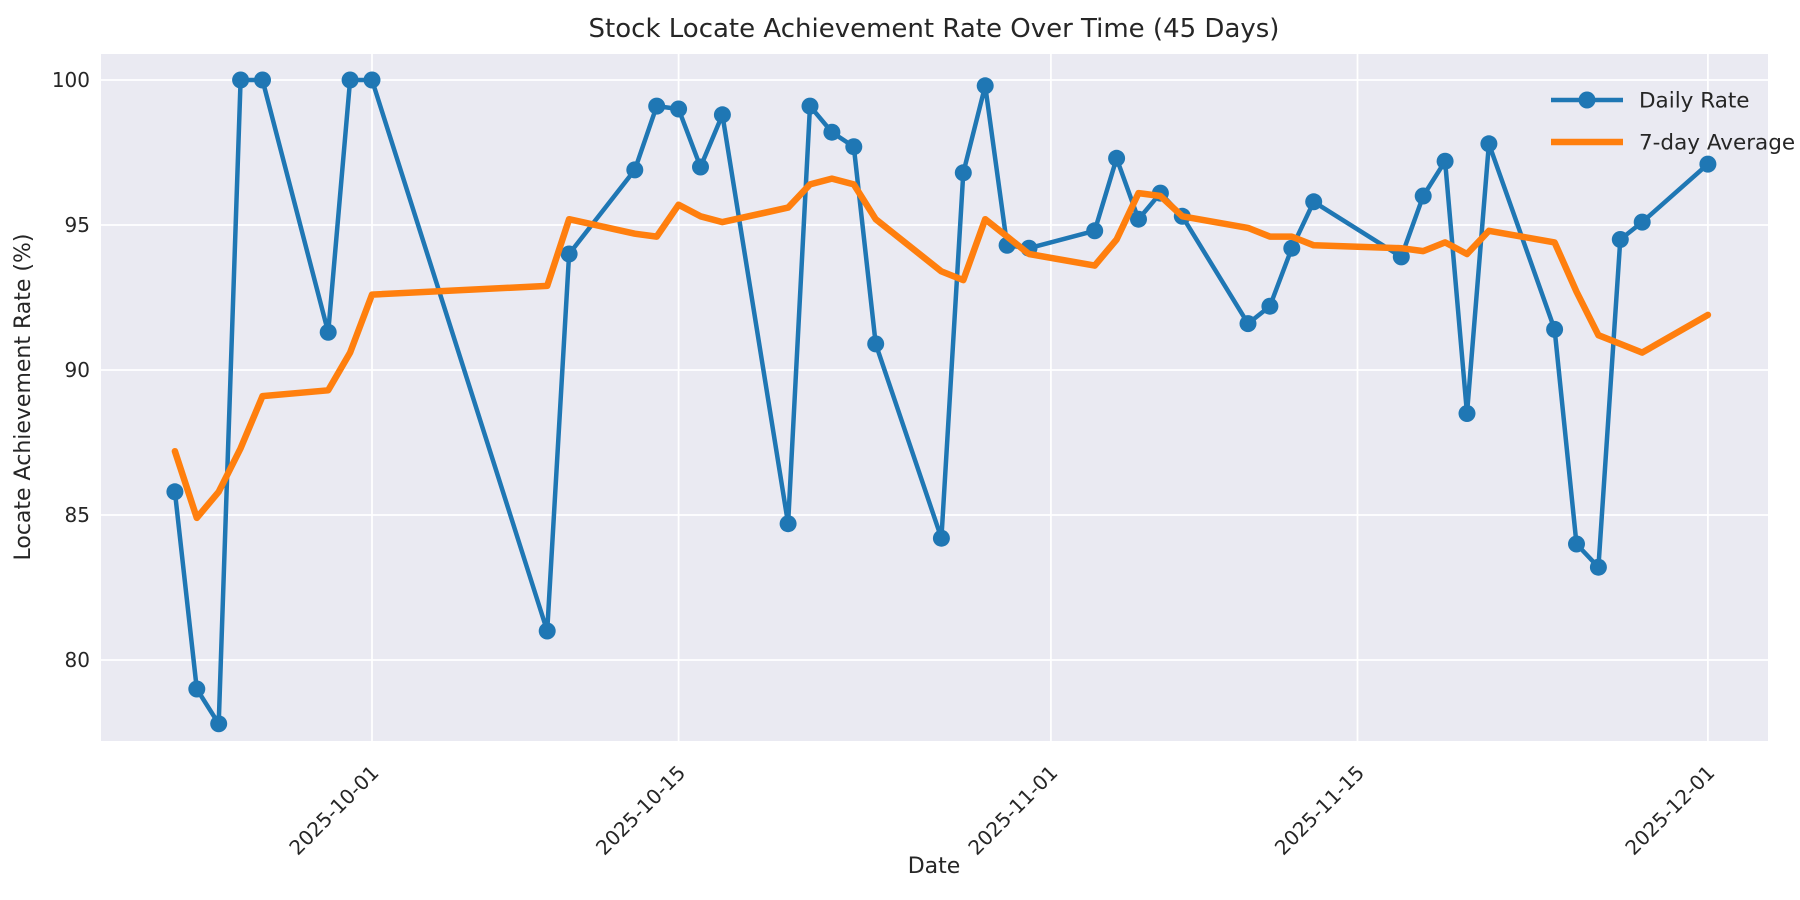 This screenshot has width=1800, height=900. What do you see at coordinates (1012, 810) in the screenshot?
I see `x-tick-label: 2025-11-01` at bounding box center [1012, 810].